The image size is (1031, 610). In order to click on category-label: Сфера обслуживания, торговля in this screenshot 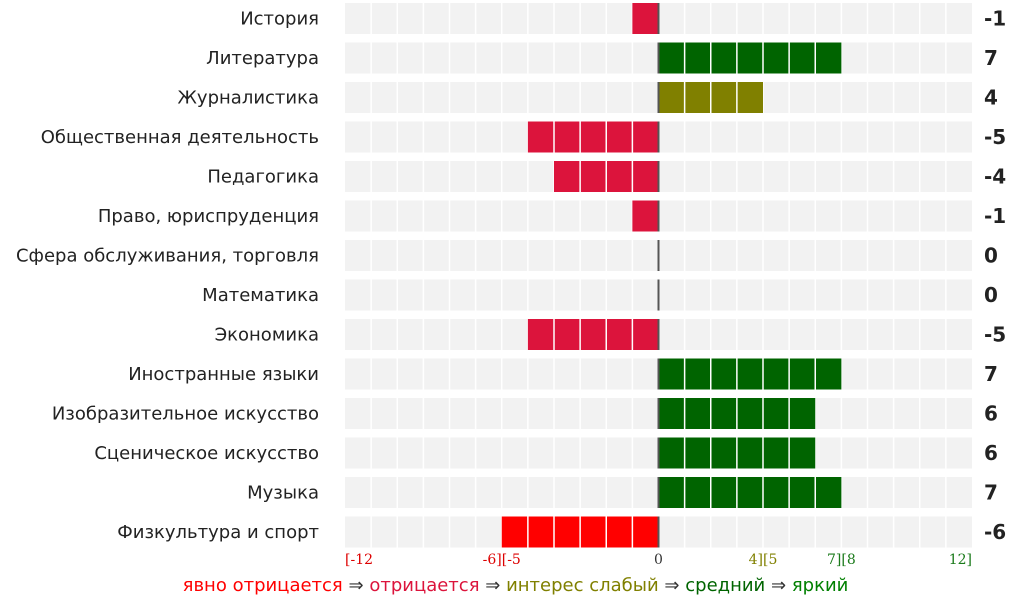, I will do `click(167, 256)`.